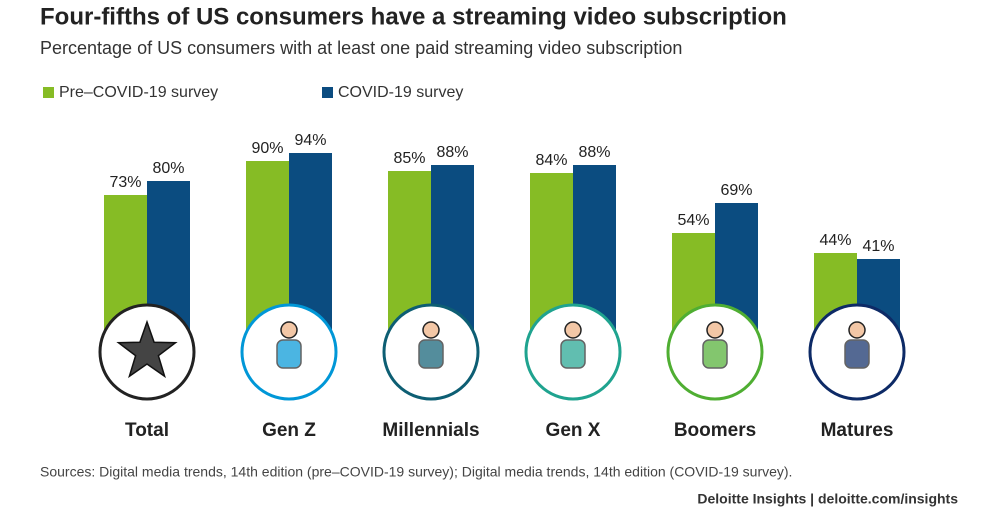  I want to click on x-tick-label: Millennials, so click(430, 430).